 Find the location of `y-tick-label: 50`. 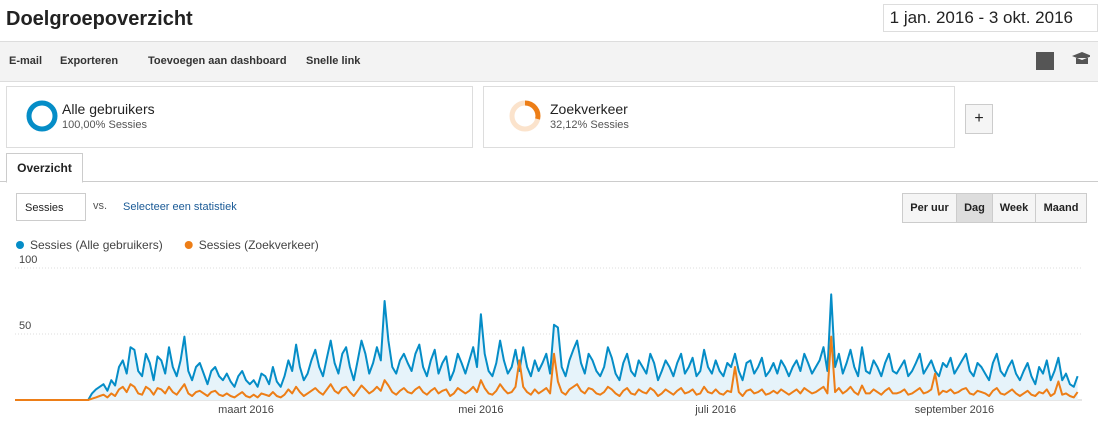

y-tick-label: 50 is located at coordinates (25, 326).